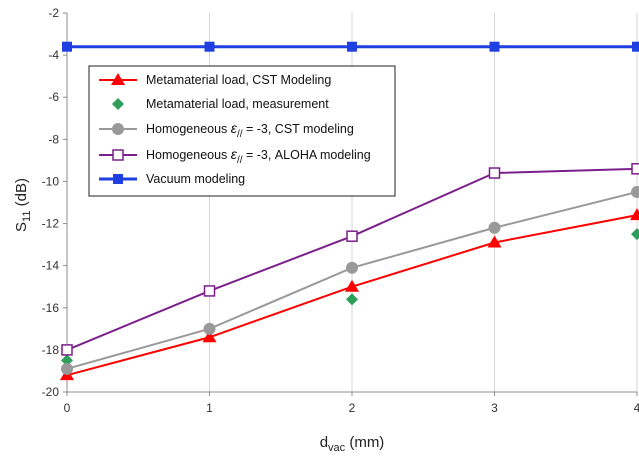  I want to click on legend-label: Vacuum modeling, so click(195, 179).